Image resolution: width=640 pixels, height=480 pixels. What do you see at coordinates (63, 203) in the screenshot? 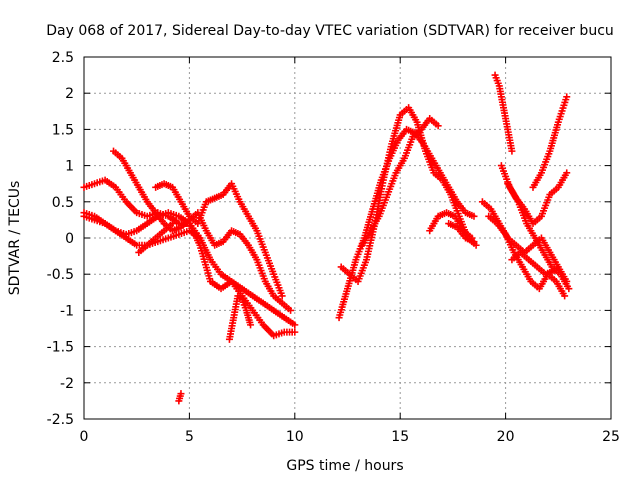
I see `y-tick-label: 0.5` at bounding box center [63, 203].